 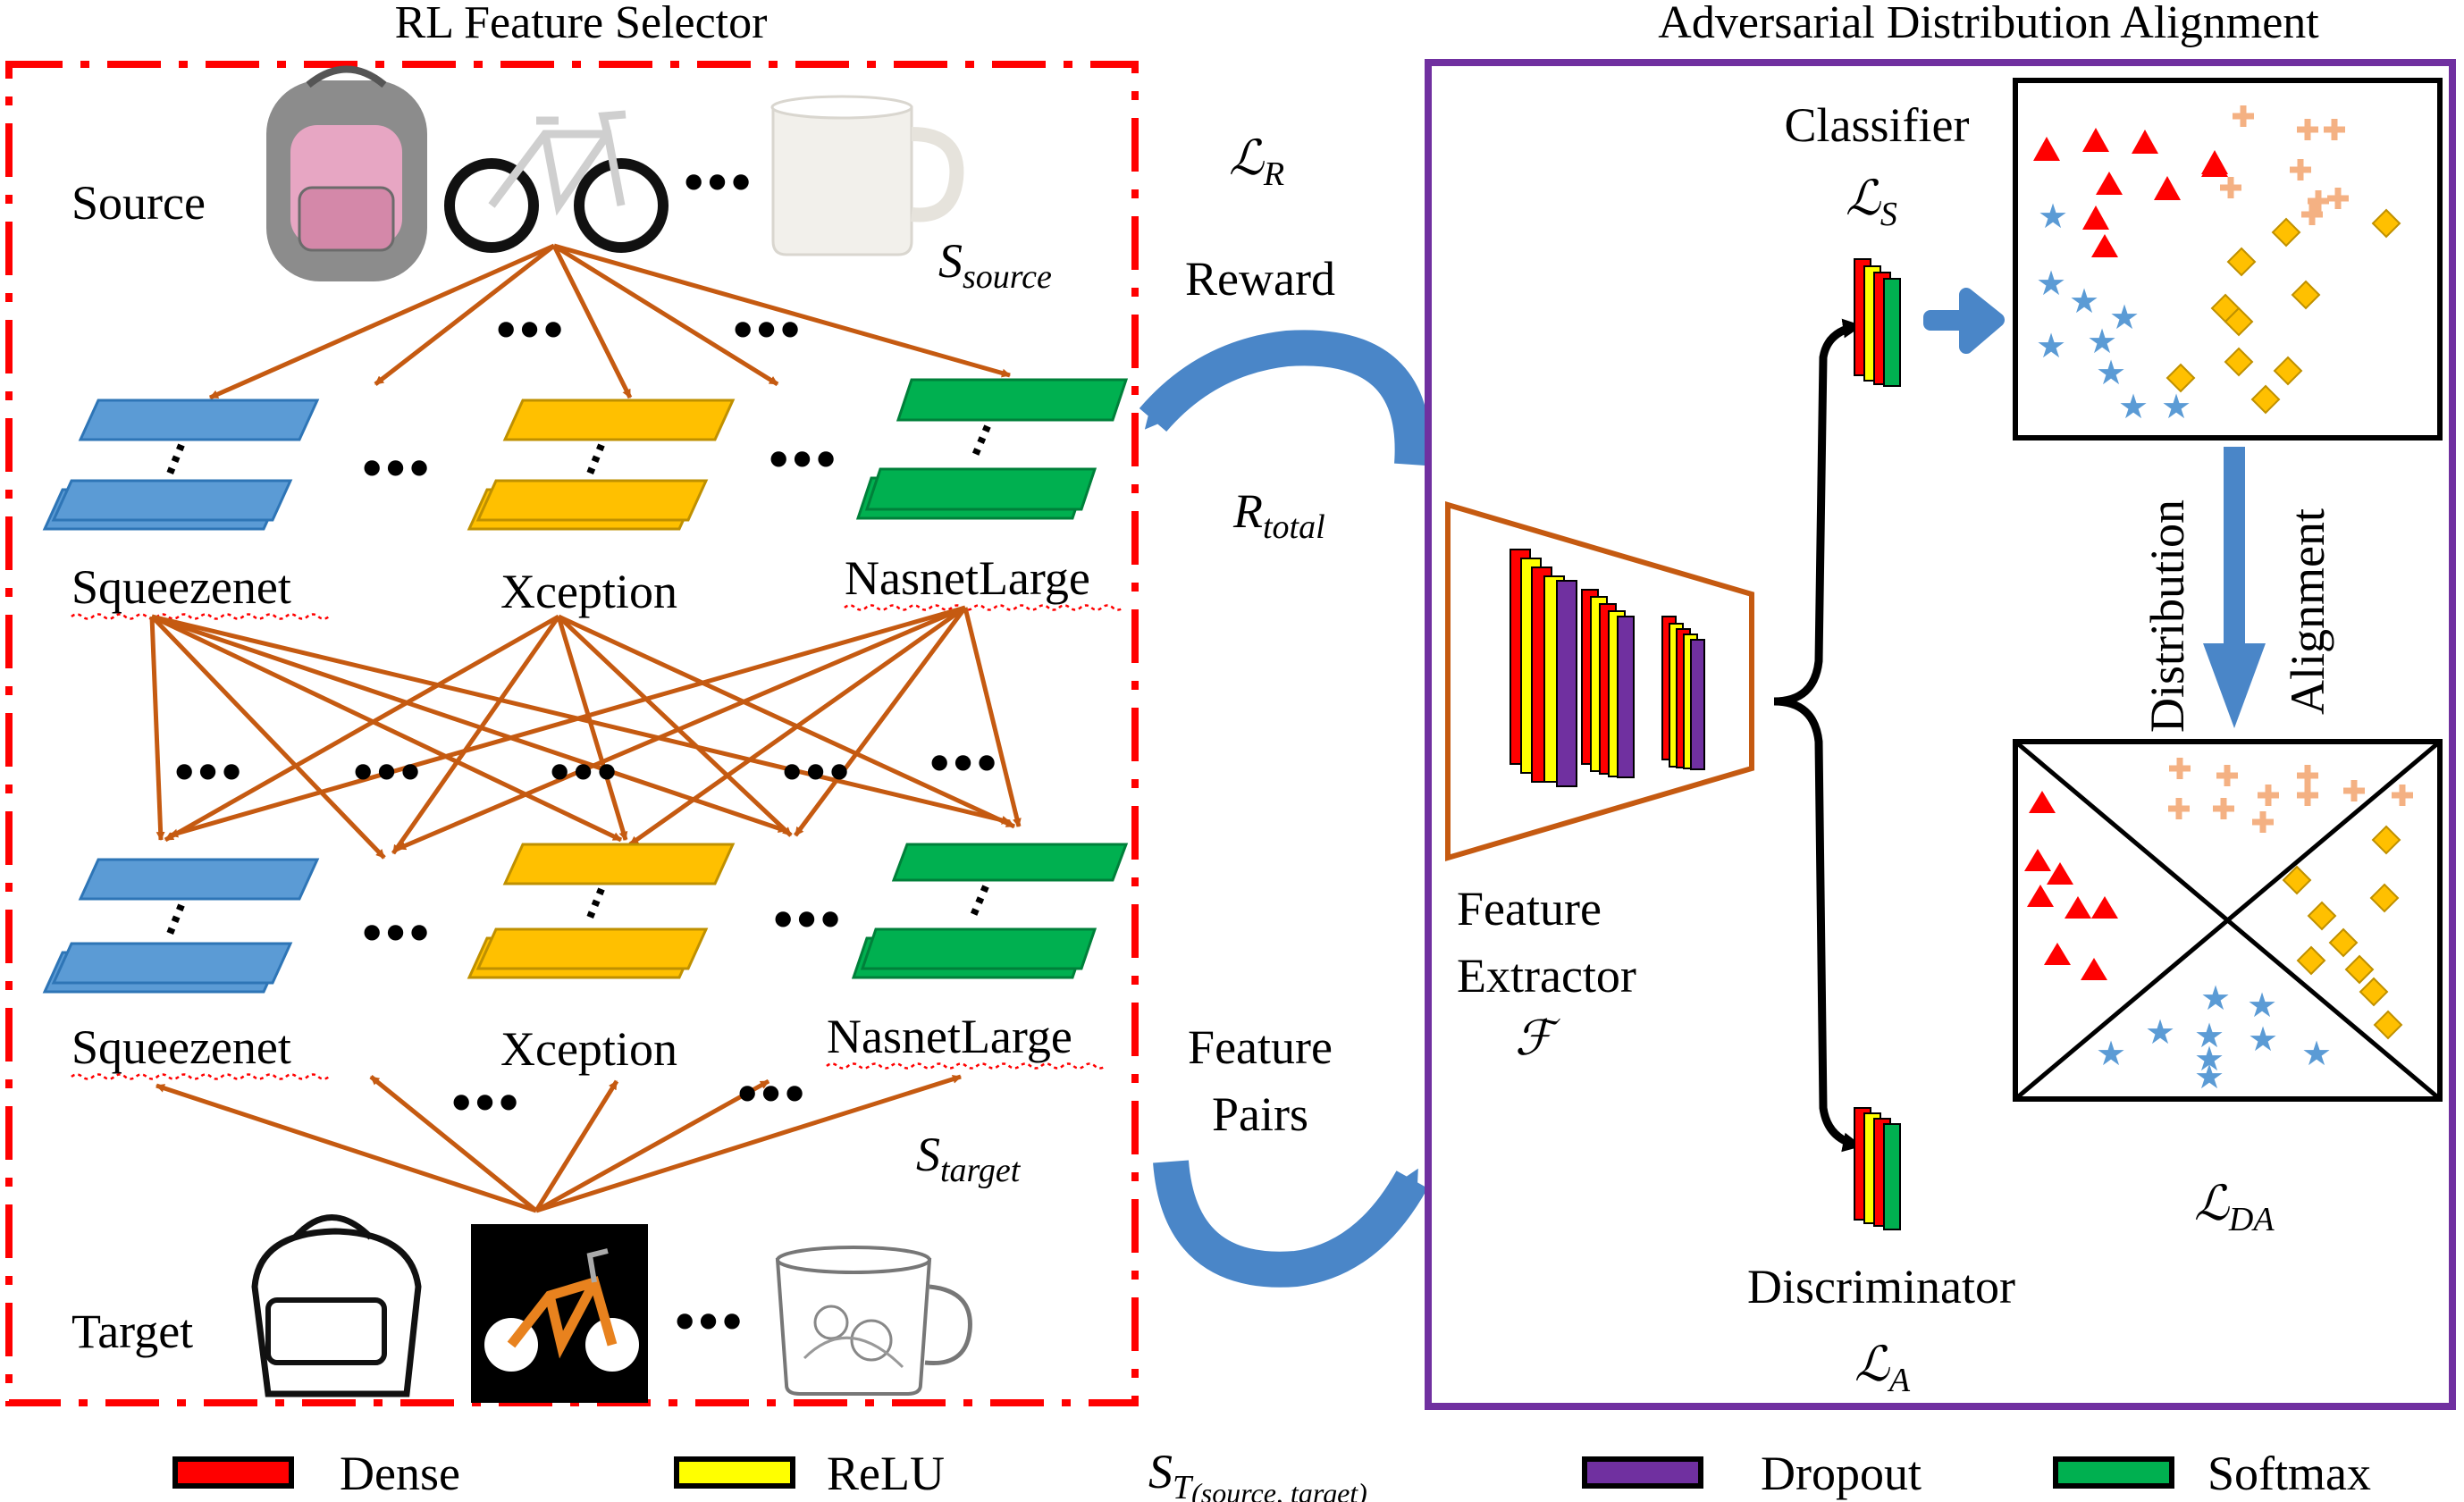 What do you see at coordinates (132, 1332) in the screenshot?
I see `target-label: Target` at bounding box center [132, 1332].